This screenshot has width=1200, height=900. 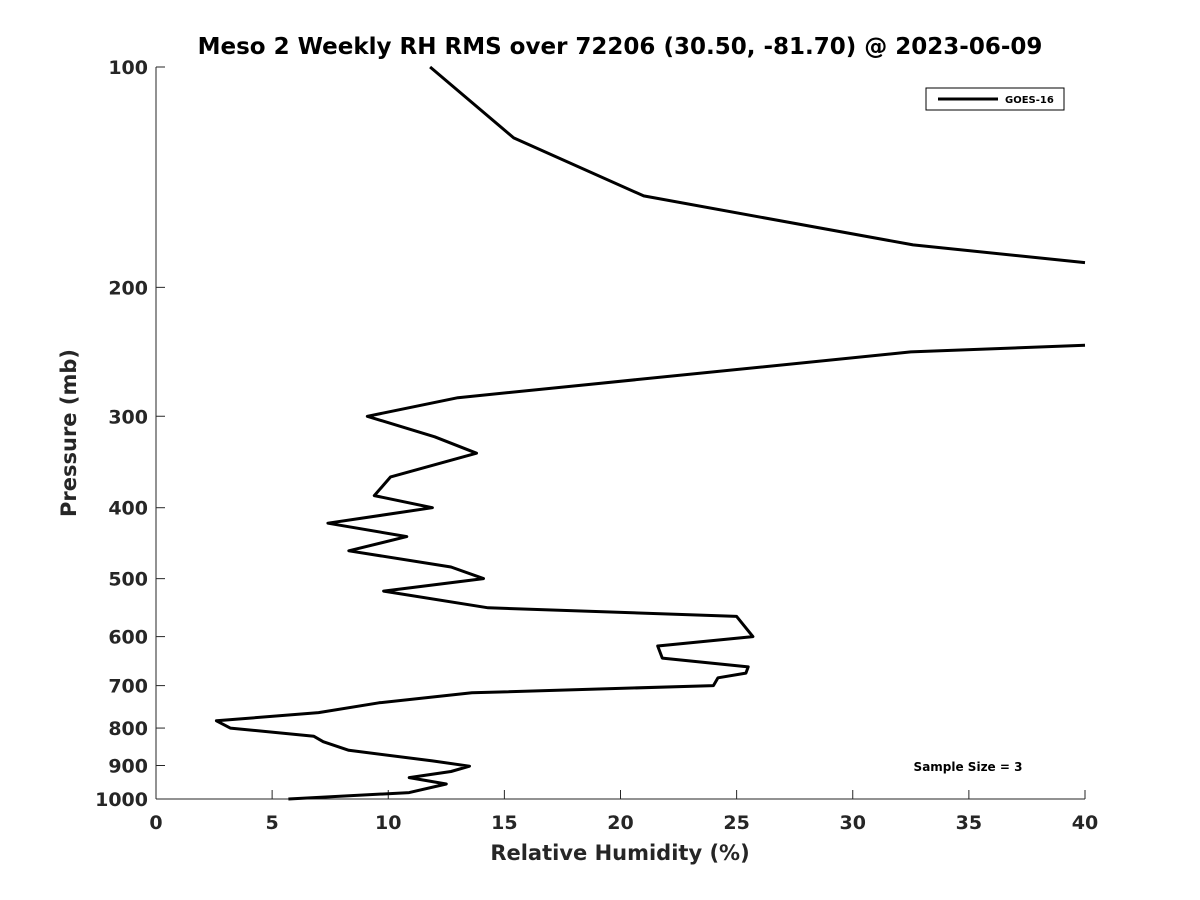 What do you see at coordinates (995, 99) in the screenshot?
I see `legend: GOES-16` at bounding box center [995, 99].